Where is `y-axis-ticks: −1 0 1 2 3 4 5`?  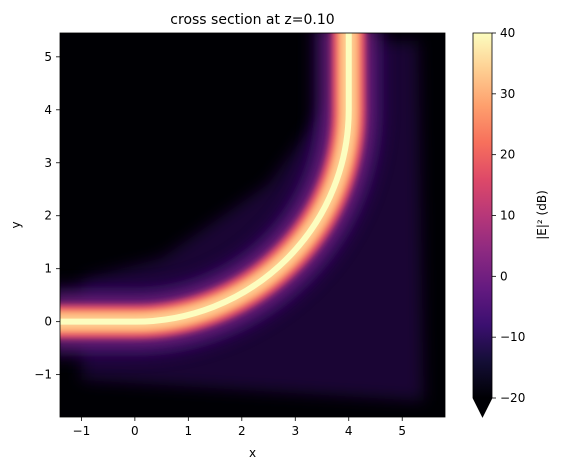 y-axis-ticks: −1 0 1 2 3 4 5 is located at coordinates (47, 216).